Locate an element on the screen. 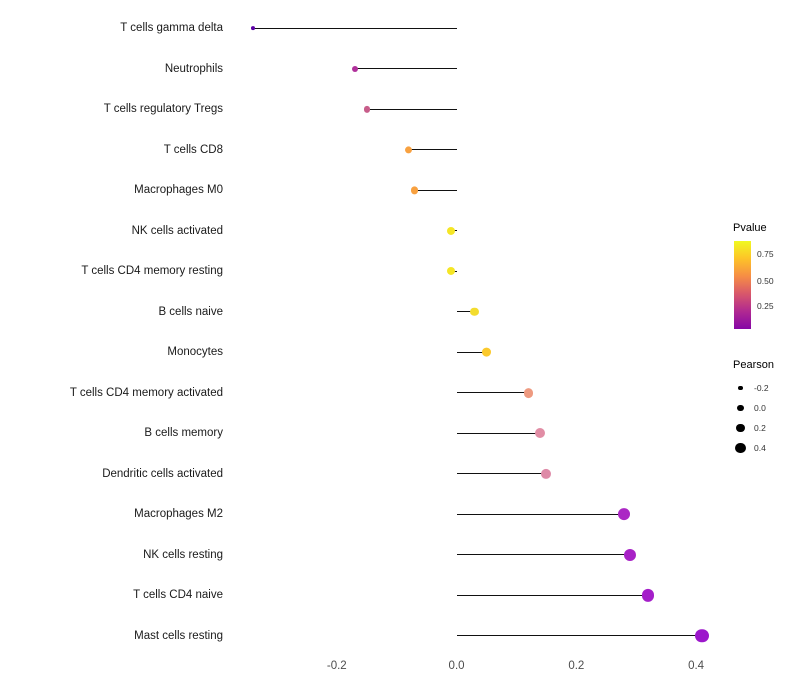 Image resolution: width=800 pixels, height=700 pixels. lollipop-row: Neutrophils is located at coordinates (369, 69).